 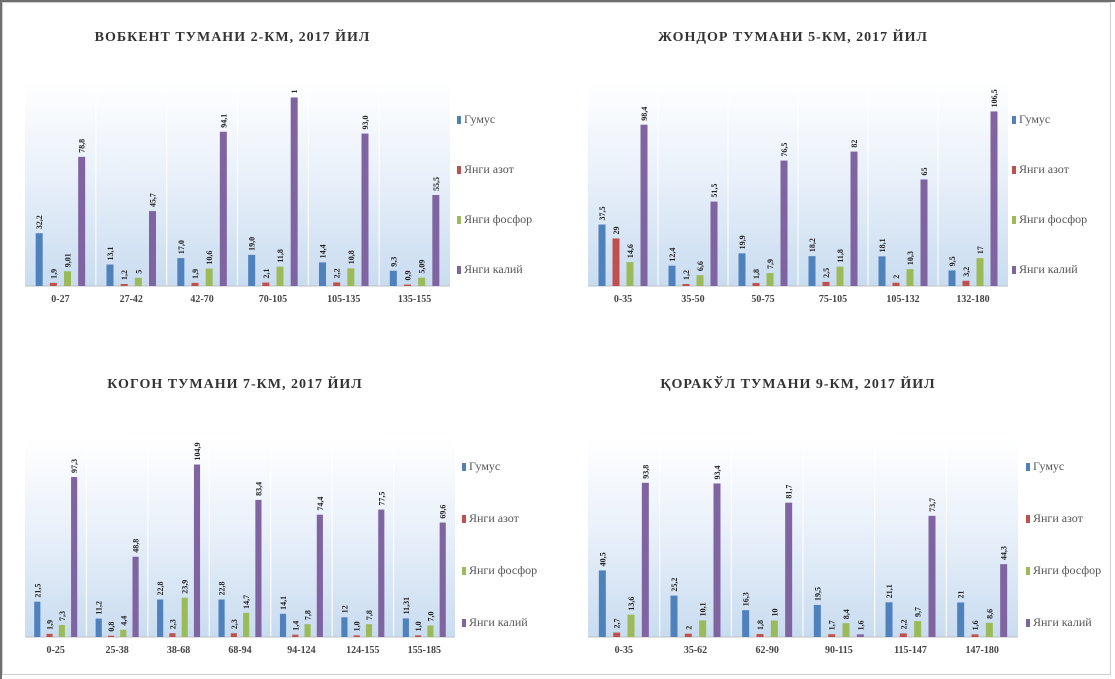 What do you see at coordinates (39, 222) in the screenshot?
I see `data-label: 32,2` at bounding box center [39, 222].